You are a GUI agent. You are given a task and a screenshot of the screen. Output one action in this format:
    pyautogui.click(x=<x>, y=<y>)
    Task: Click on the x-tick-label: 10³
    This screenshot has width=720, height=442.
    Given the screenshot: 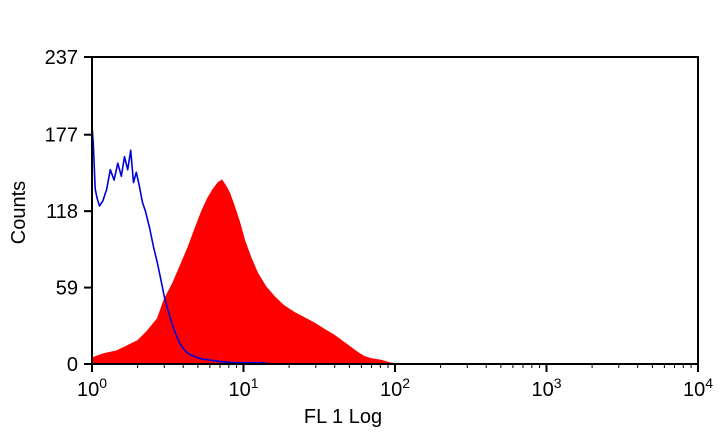 What is the action you would take?
    pyautogui.click(x=546, y=388)
    